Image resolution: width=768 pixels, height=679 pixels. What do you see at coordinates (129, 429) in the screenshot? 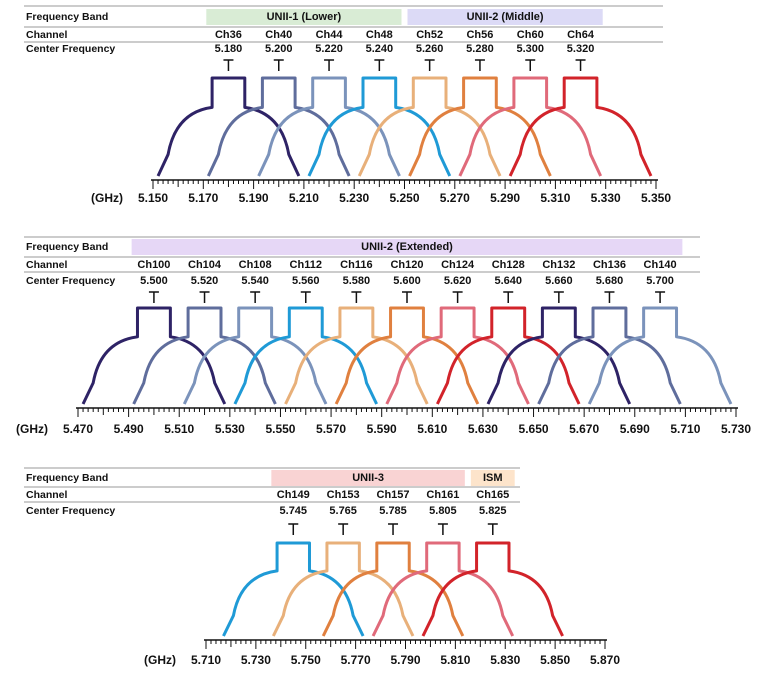
I see `axis-label: 5.490` at bounding box center [129, 429].